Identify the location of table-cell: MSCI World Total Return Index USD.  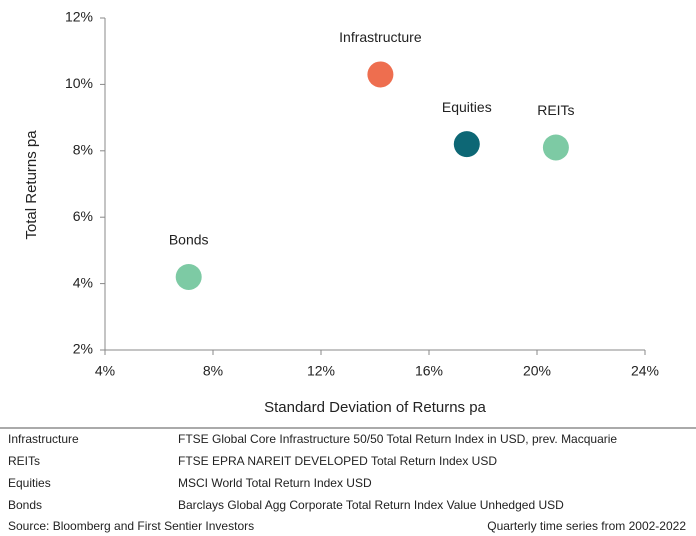
(275, 483).